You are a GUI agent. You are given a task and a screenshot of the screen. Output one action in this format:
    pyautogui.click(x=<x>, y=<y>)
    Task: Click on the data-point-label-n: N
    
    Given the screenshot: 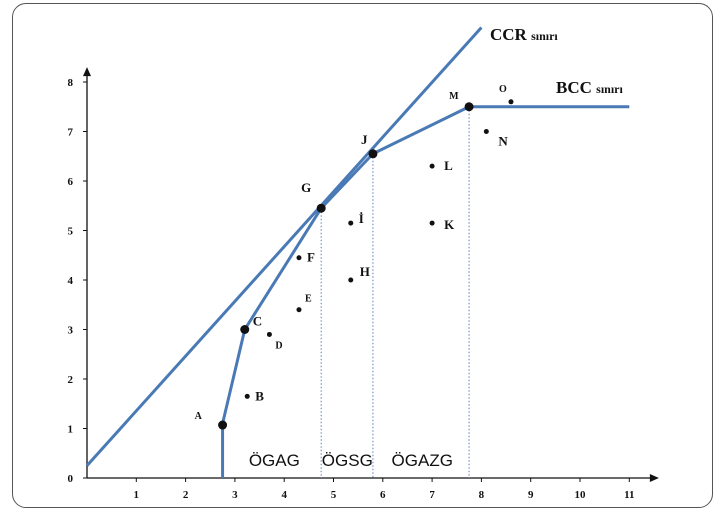 What is the action you would take?
    pyautogui.click(x=503, y=141)
    